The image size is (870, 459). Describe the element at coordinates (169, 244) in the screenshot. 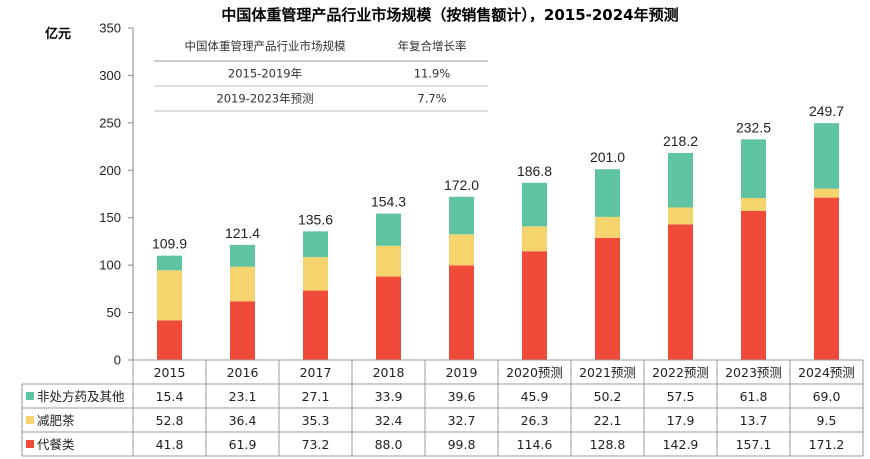

I see `bar-total-label: 109.9` at that location.